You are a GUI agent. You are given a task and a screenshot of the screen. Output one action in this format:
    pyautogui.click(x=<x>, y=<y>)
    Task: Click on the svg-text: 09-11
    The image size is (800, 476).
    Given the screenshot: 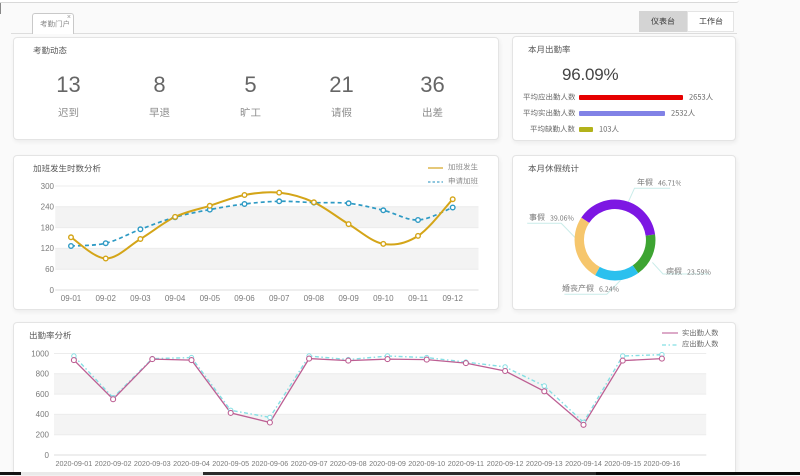 What is the action you would take?
    pyautogui.click(x=418, y=298)
    